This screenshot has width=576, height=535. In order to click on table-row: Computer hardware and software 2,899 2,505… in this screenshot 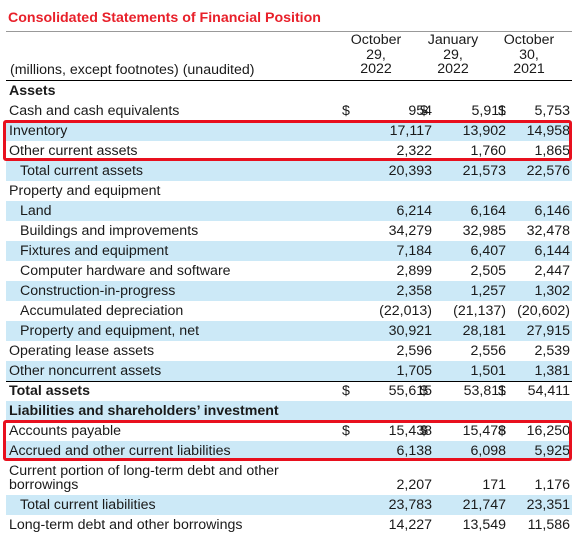, I will do `click(289, 271)`.